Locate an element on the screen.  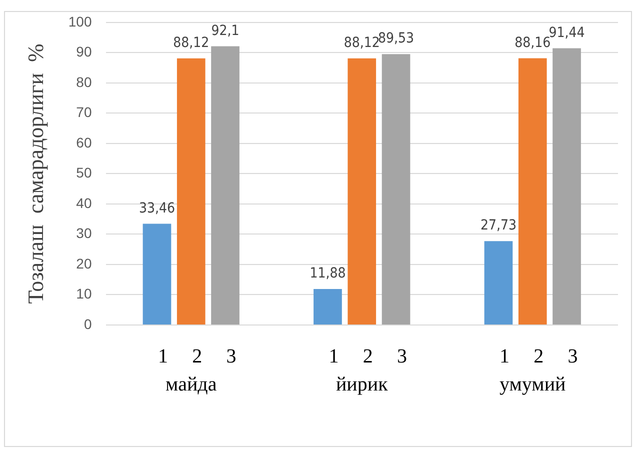
y-tick-label: 0 is located at coordinates (88, 324).